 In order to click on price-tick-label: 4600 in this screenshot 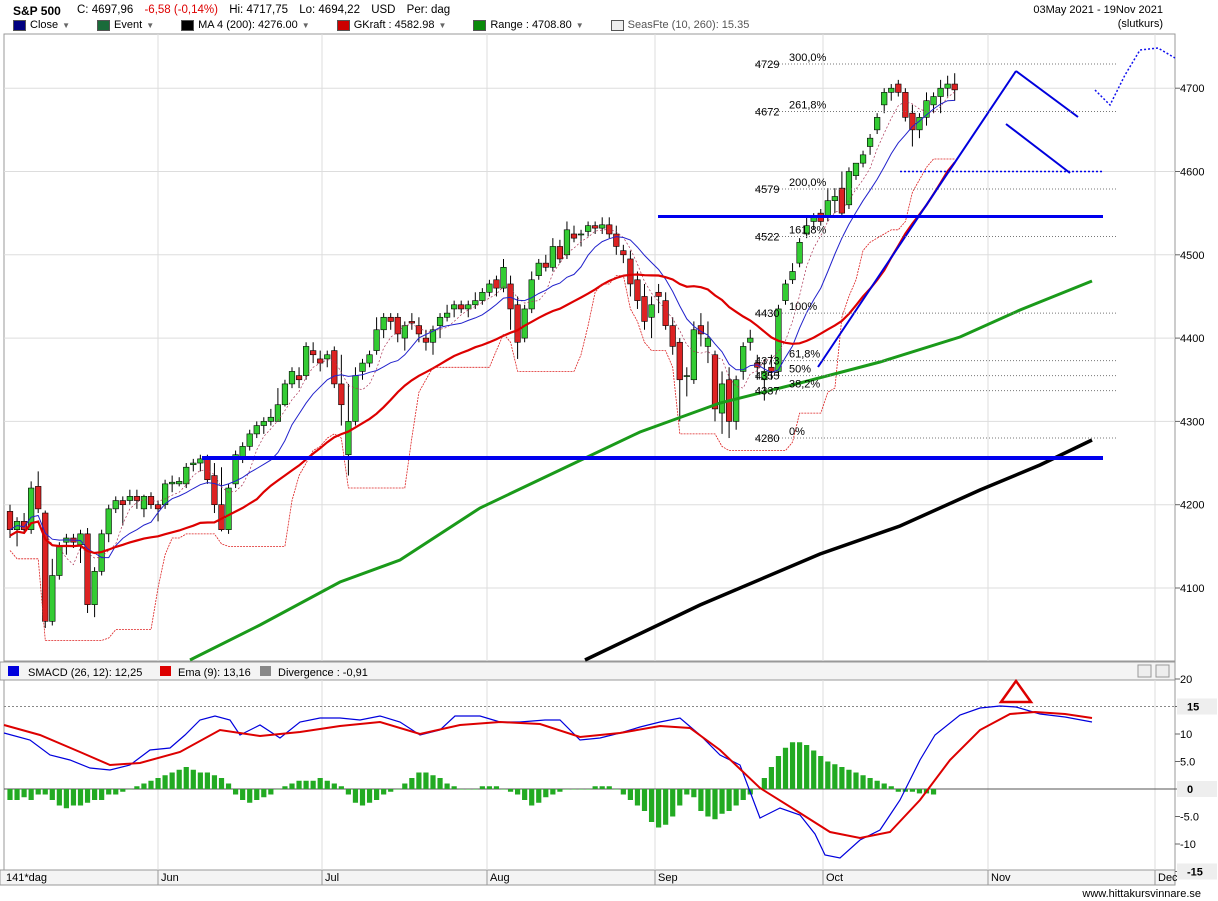, I will do `click(1192, 173)`.